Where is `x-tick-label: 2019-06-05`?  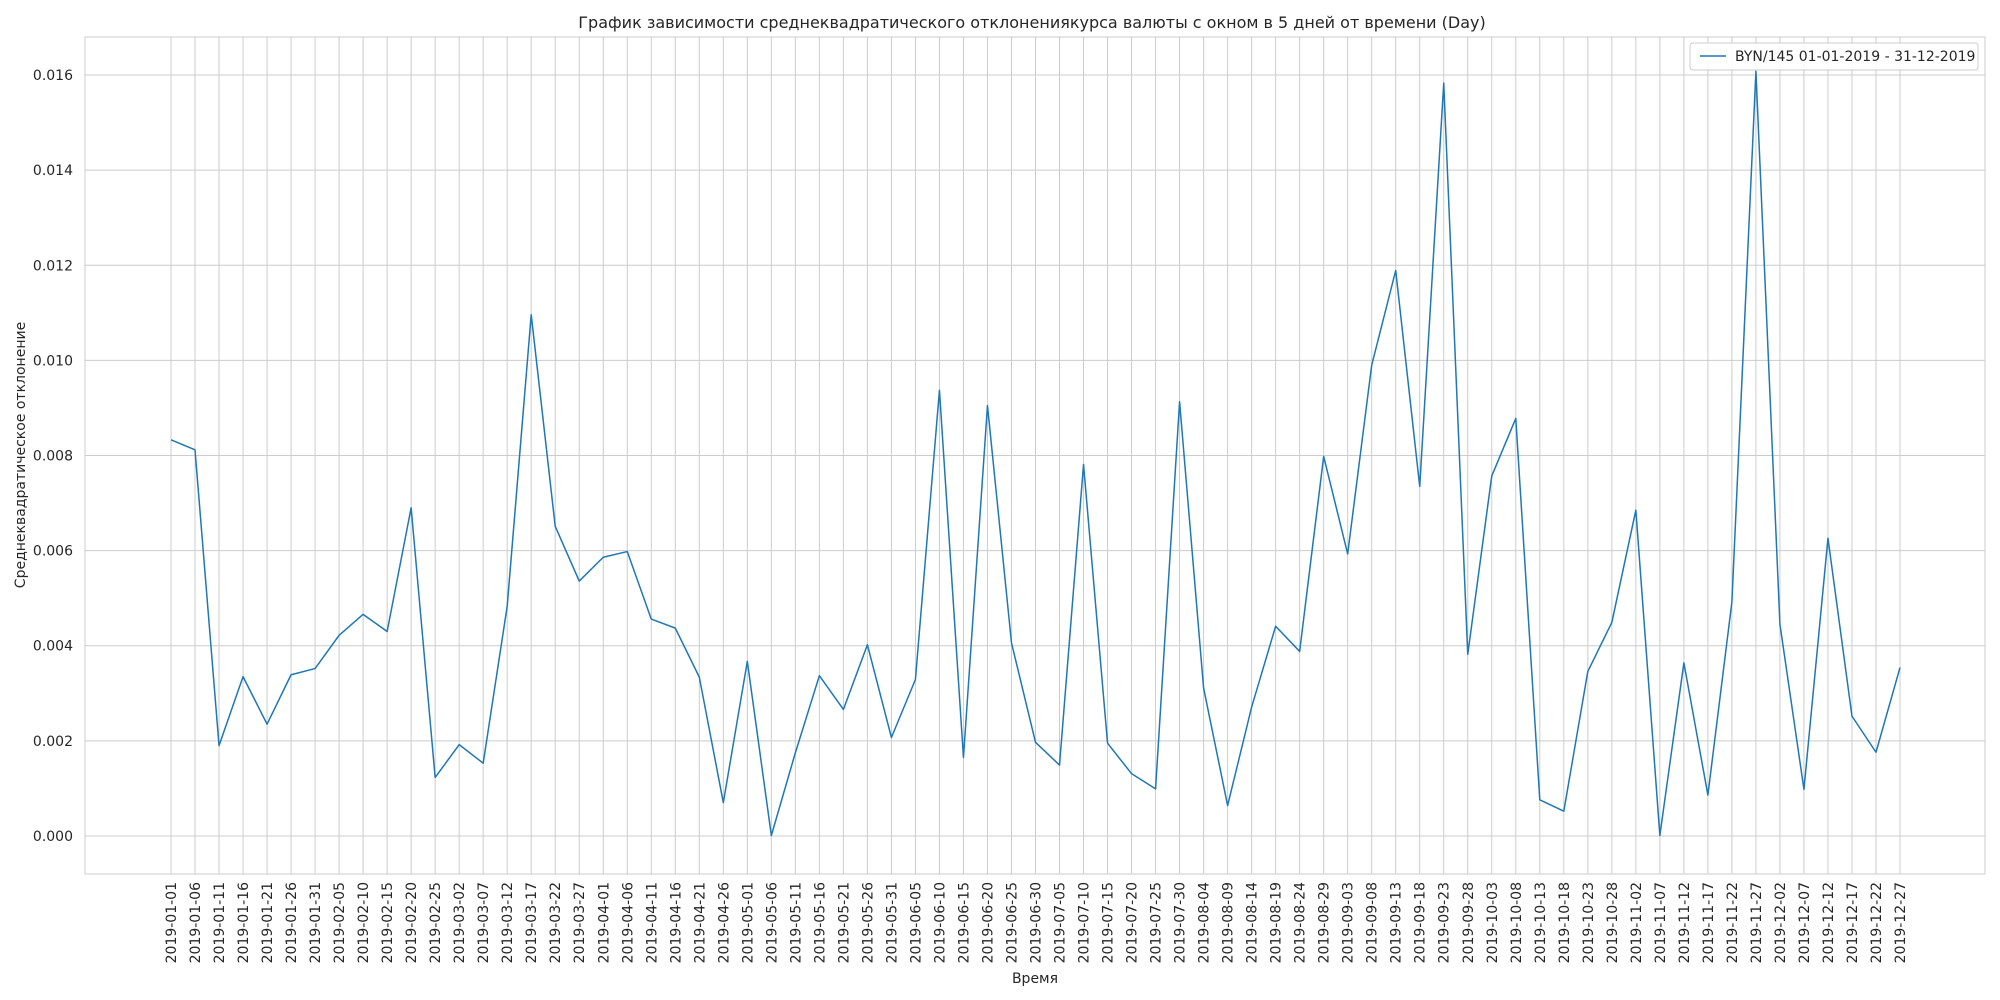 x-tick-label: 2019-06-05 is located at coordinates (916, 922).